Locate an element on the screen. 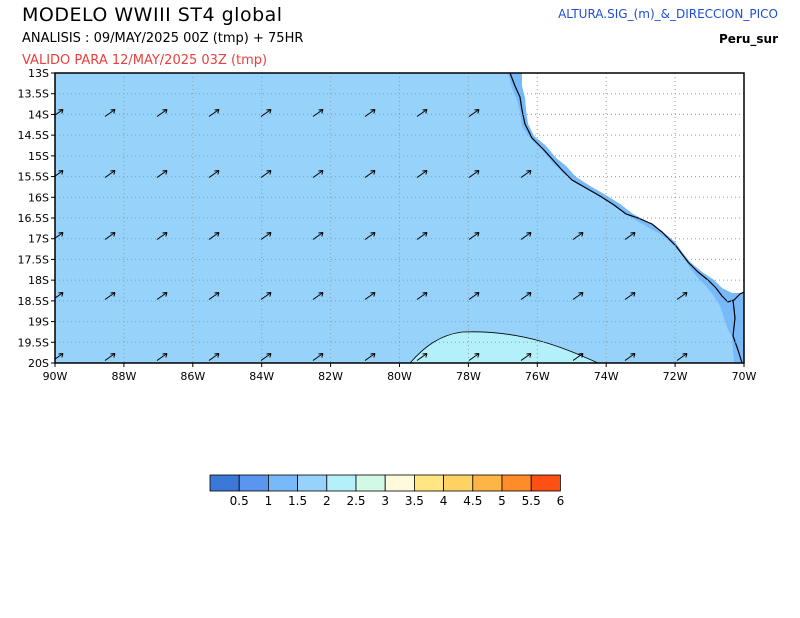 This screenshot has height=618, width=800. legend-label: 1 is located at coordinates (269, 501).